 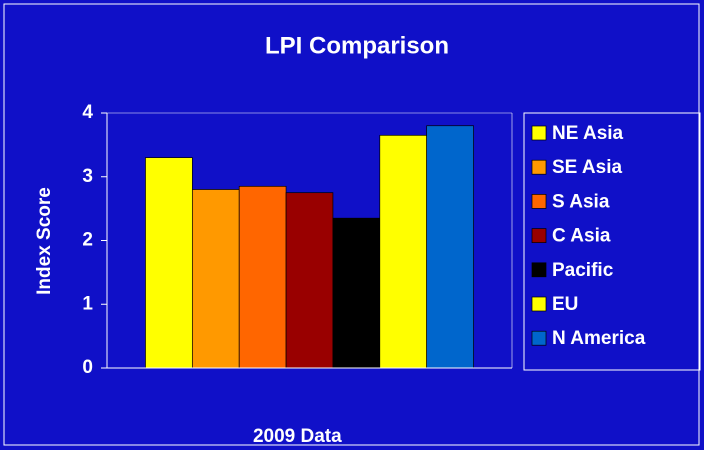 What do you see at coordinates (587, 167) in the screenshot?
I see `legend-label: SE Asia` at bounding box center [587, 167].